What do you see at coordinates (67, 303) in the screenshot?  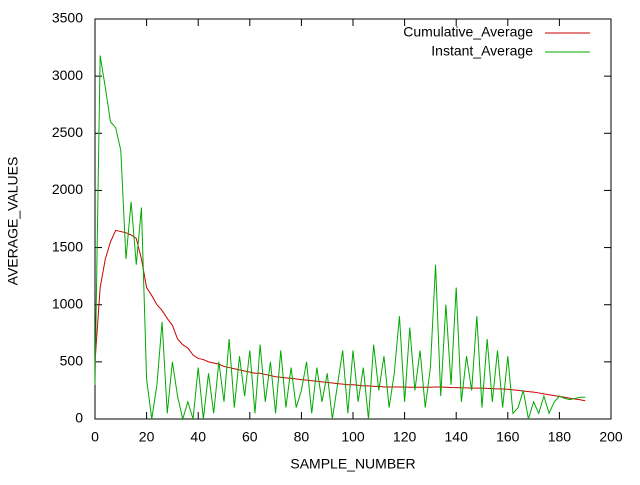 I see `y-tick-label: 1000` at bounding box center [67, 303].